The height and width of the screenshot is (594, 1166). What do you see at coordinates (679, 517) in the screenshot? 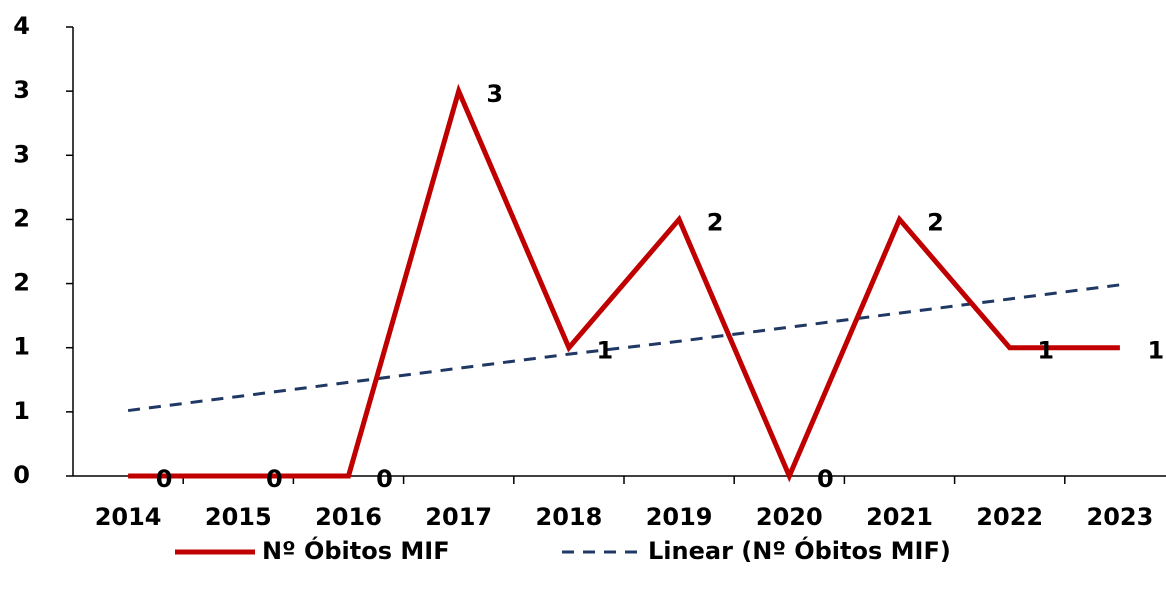
I see `x-tick-label: 2019` at bounding box center [679, 517].